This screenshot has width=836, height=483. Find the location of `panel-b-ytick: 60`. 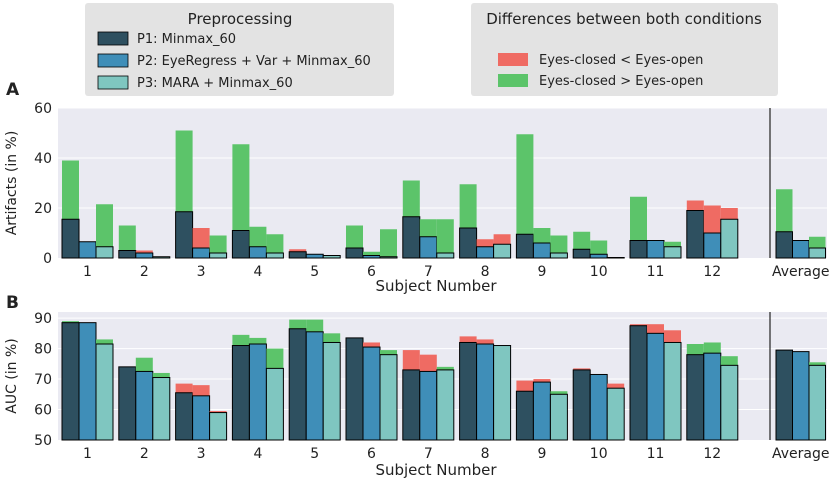

panel-b-ytick: 60 is located at coordinates (43, 411).